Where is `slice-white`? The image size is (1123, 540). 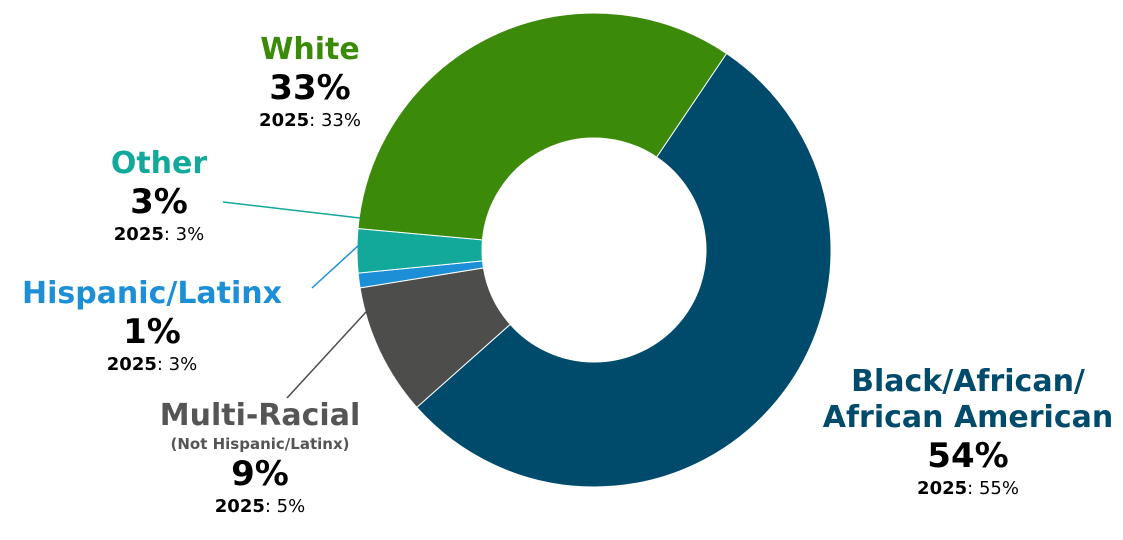
slice-white is located at coordinates (542, 126).